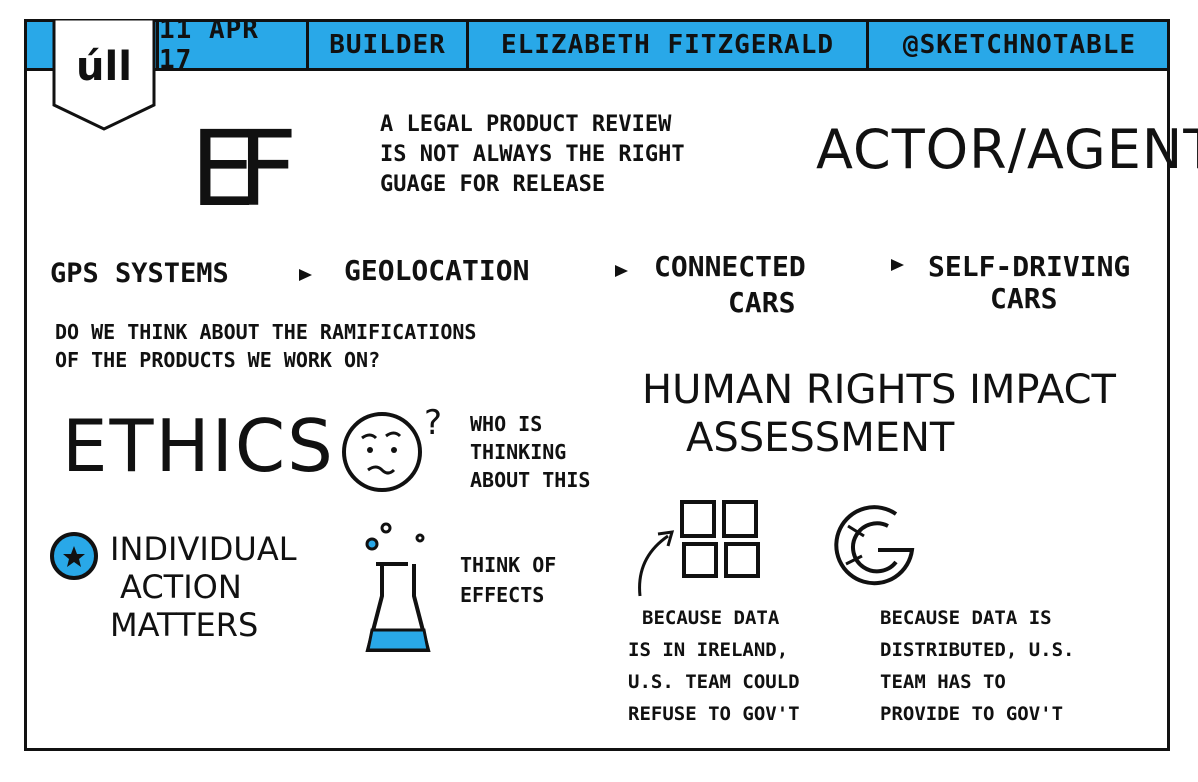 The height and width of the screenshot is (782, 1198). Describe the element at coordinates (762, 302) in the screenshot. I see `flow-step-connected-cars: CARS` at that location.